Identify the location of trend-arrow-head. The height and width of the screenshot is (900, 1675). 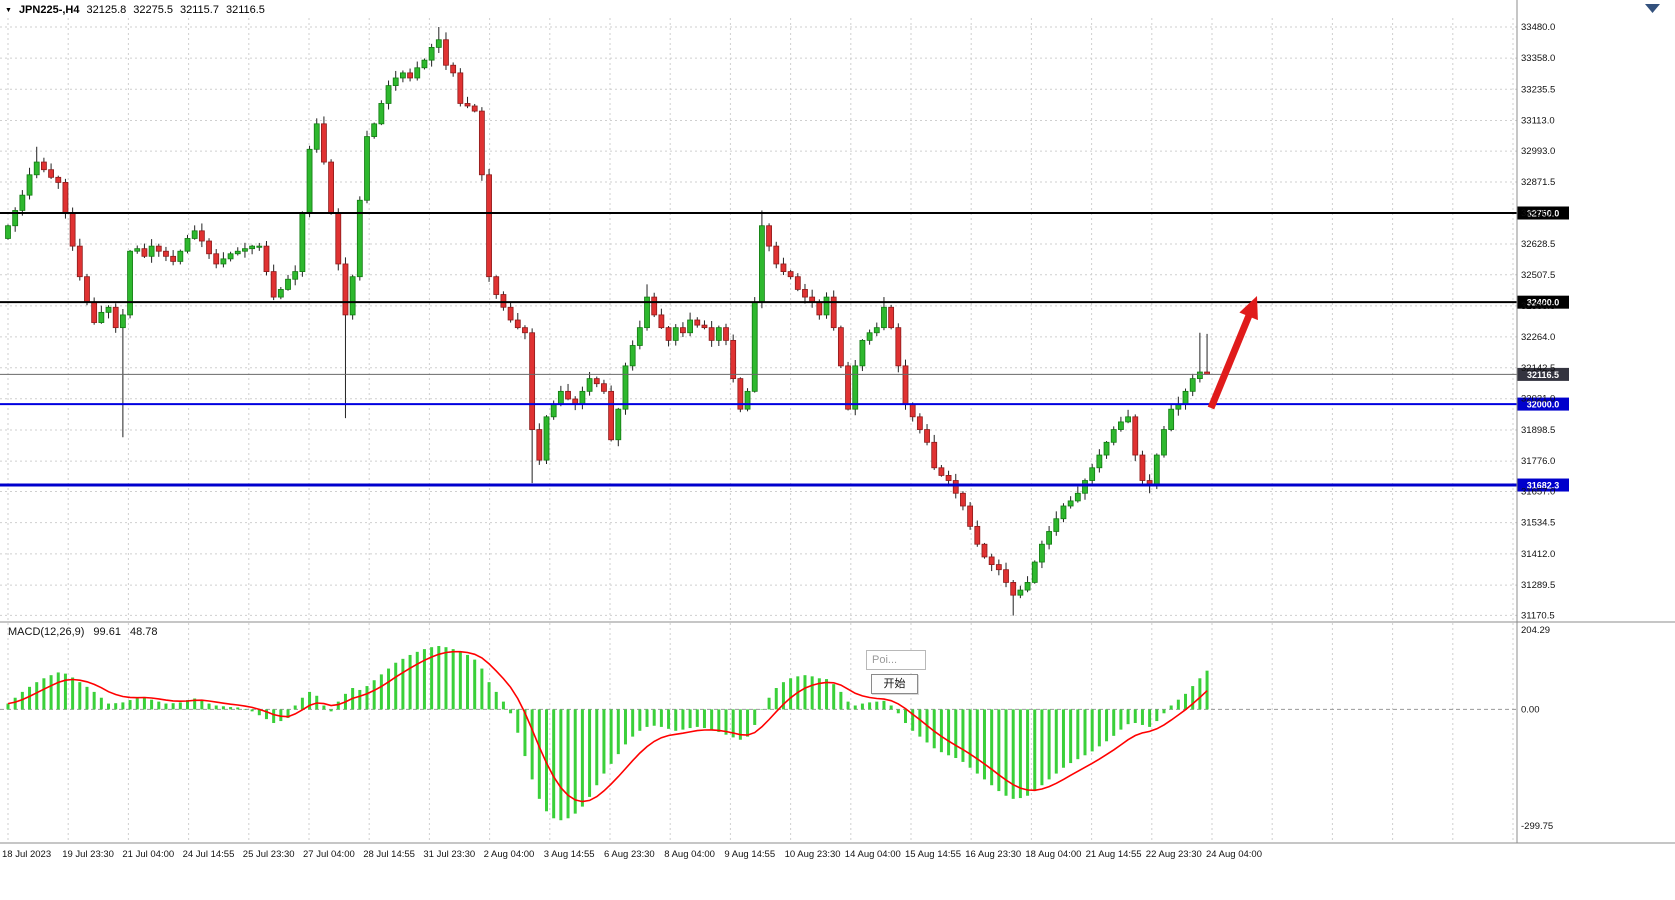
(1248, 308).